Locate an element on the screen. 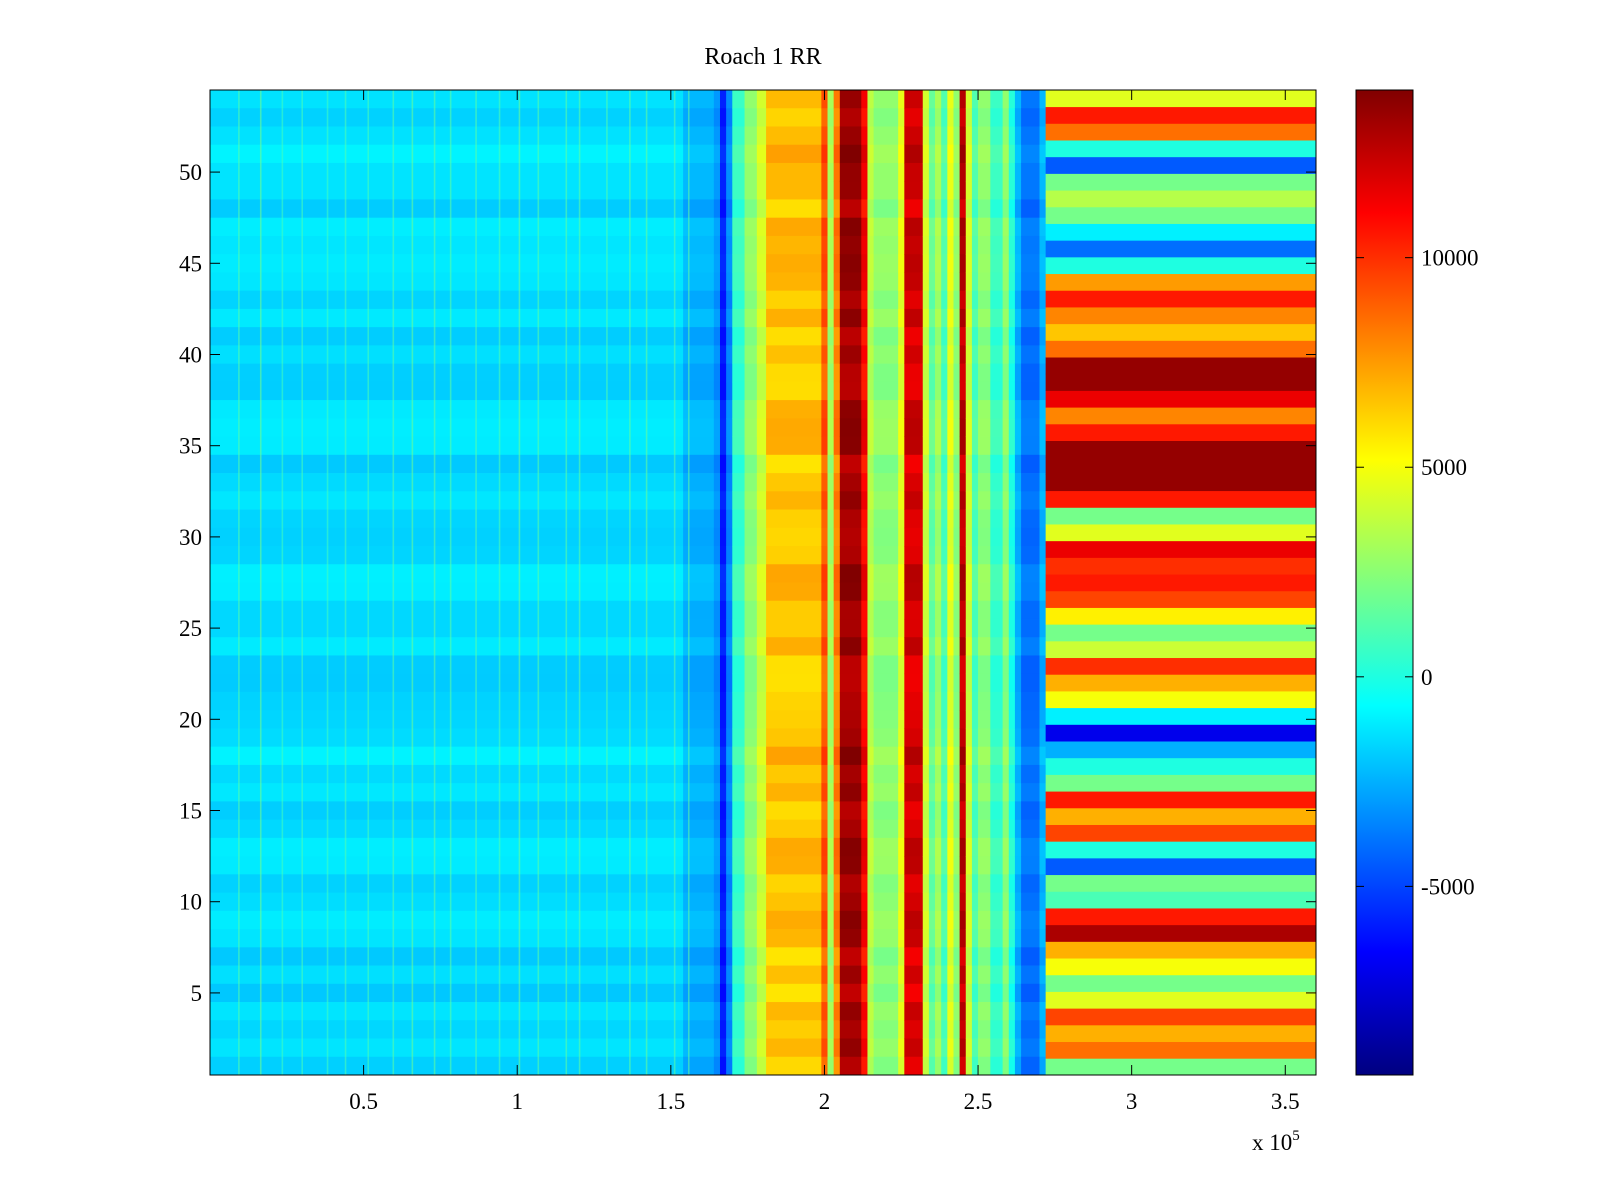 The width and height of the screenshot is (1600, 1200). x-tick-label: 2 is located at coordinates (825, 1101).